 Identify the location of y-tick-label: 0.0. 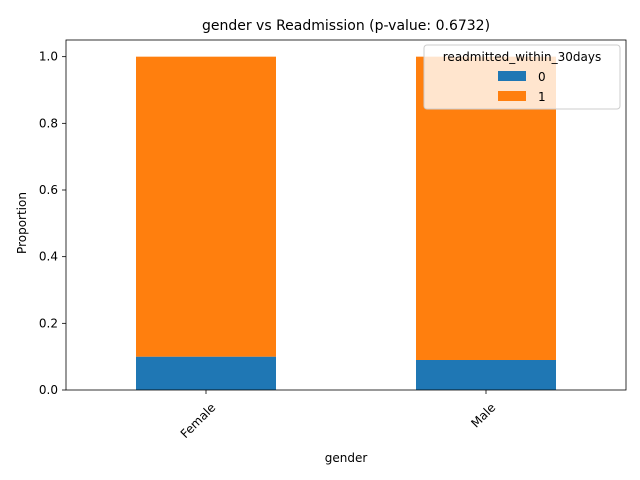
(48, 390).